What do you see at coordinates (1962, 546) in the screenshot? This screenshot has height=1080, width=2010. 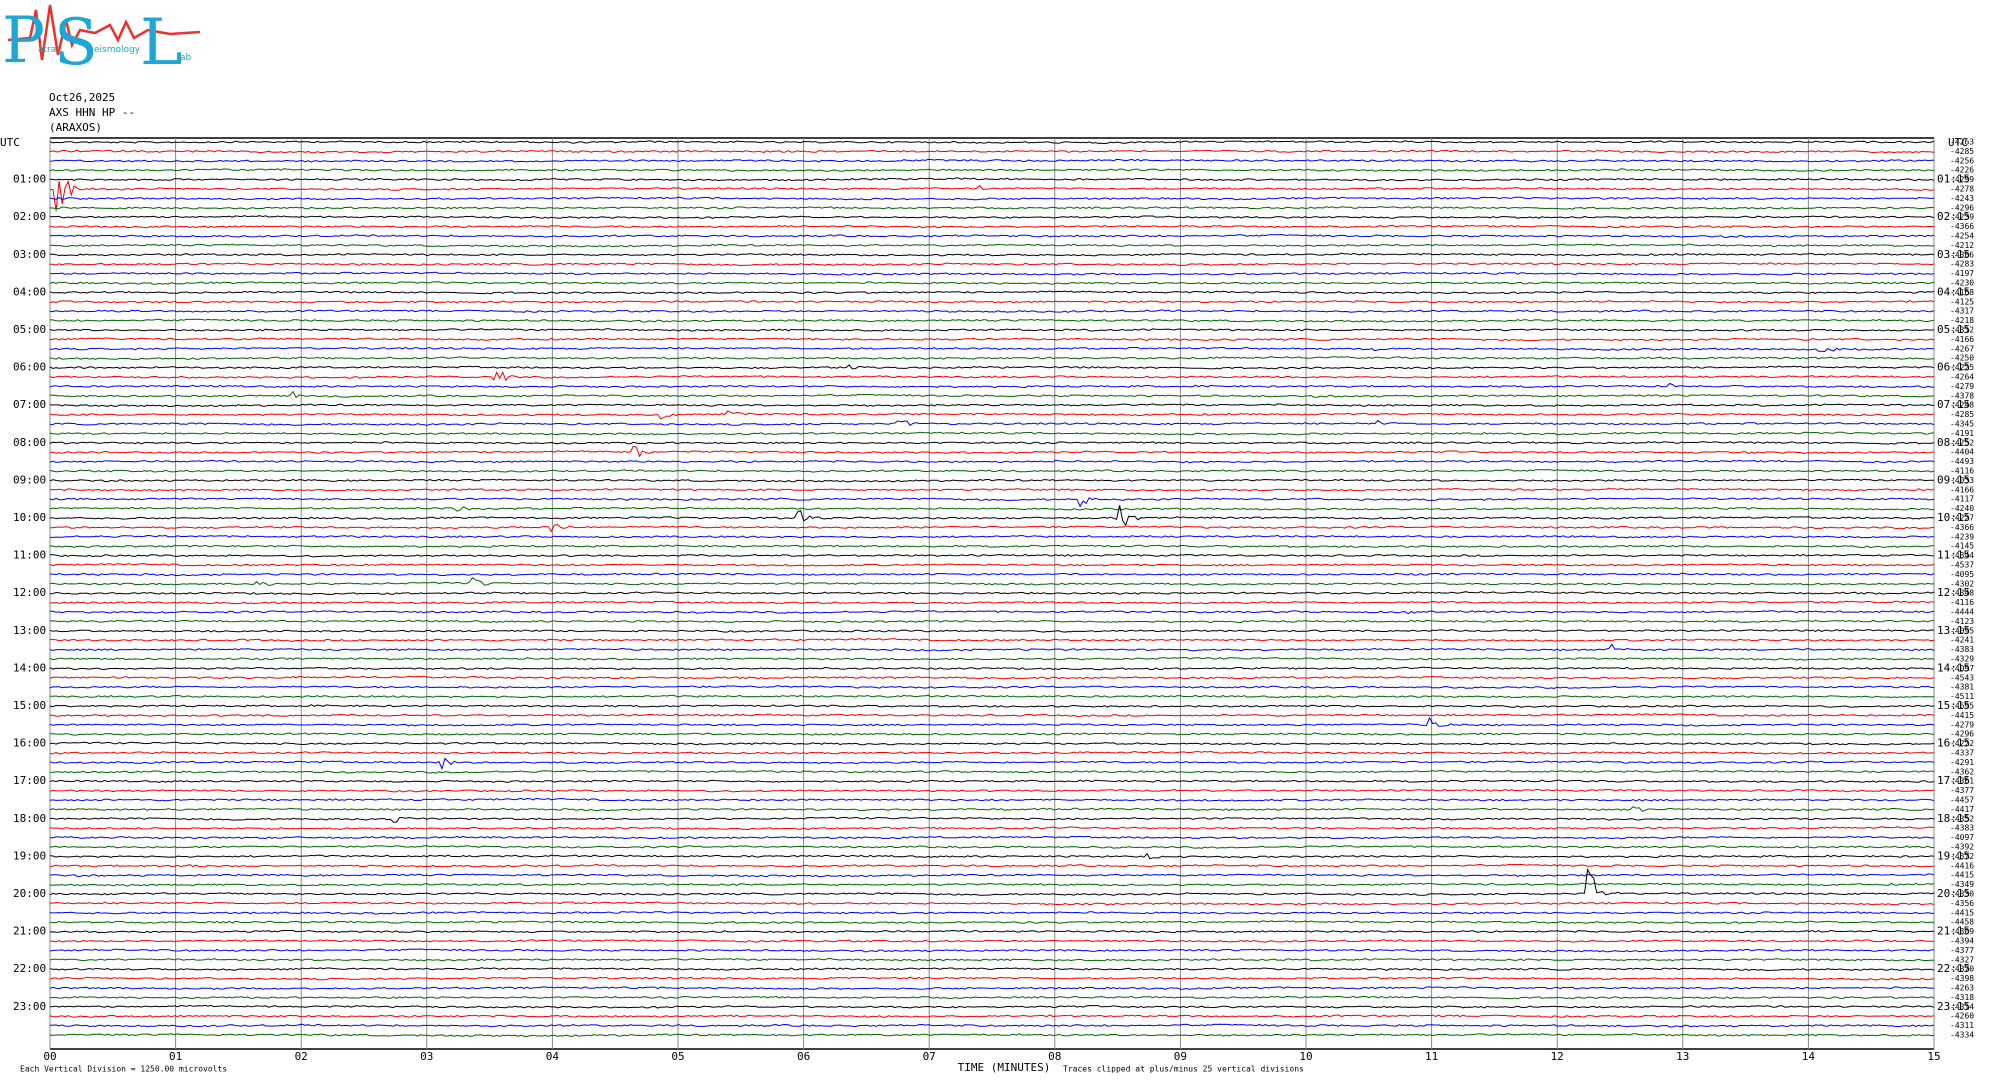 I see `trace-offset: -4145` at bounding box center [1962, 546].